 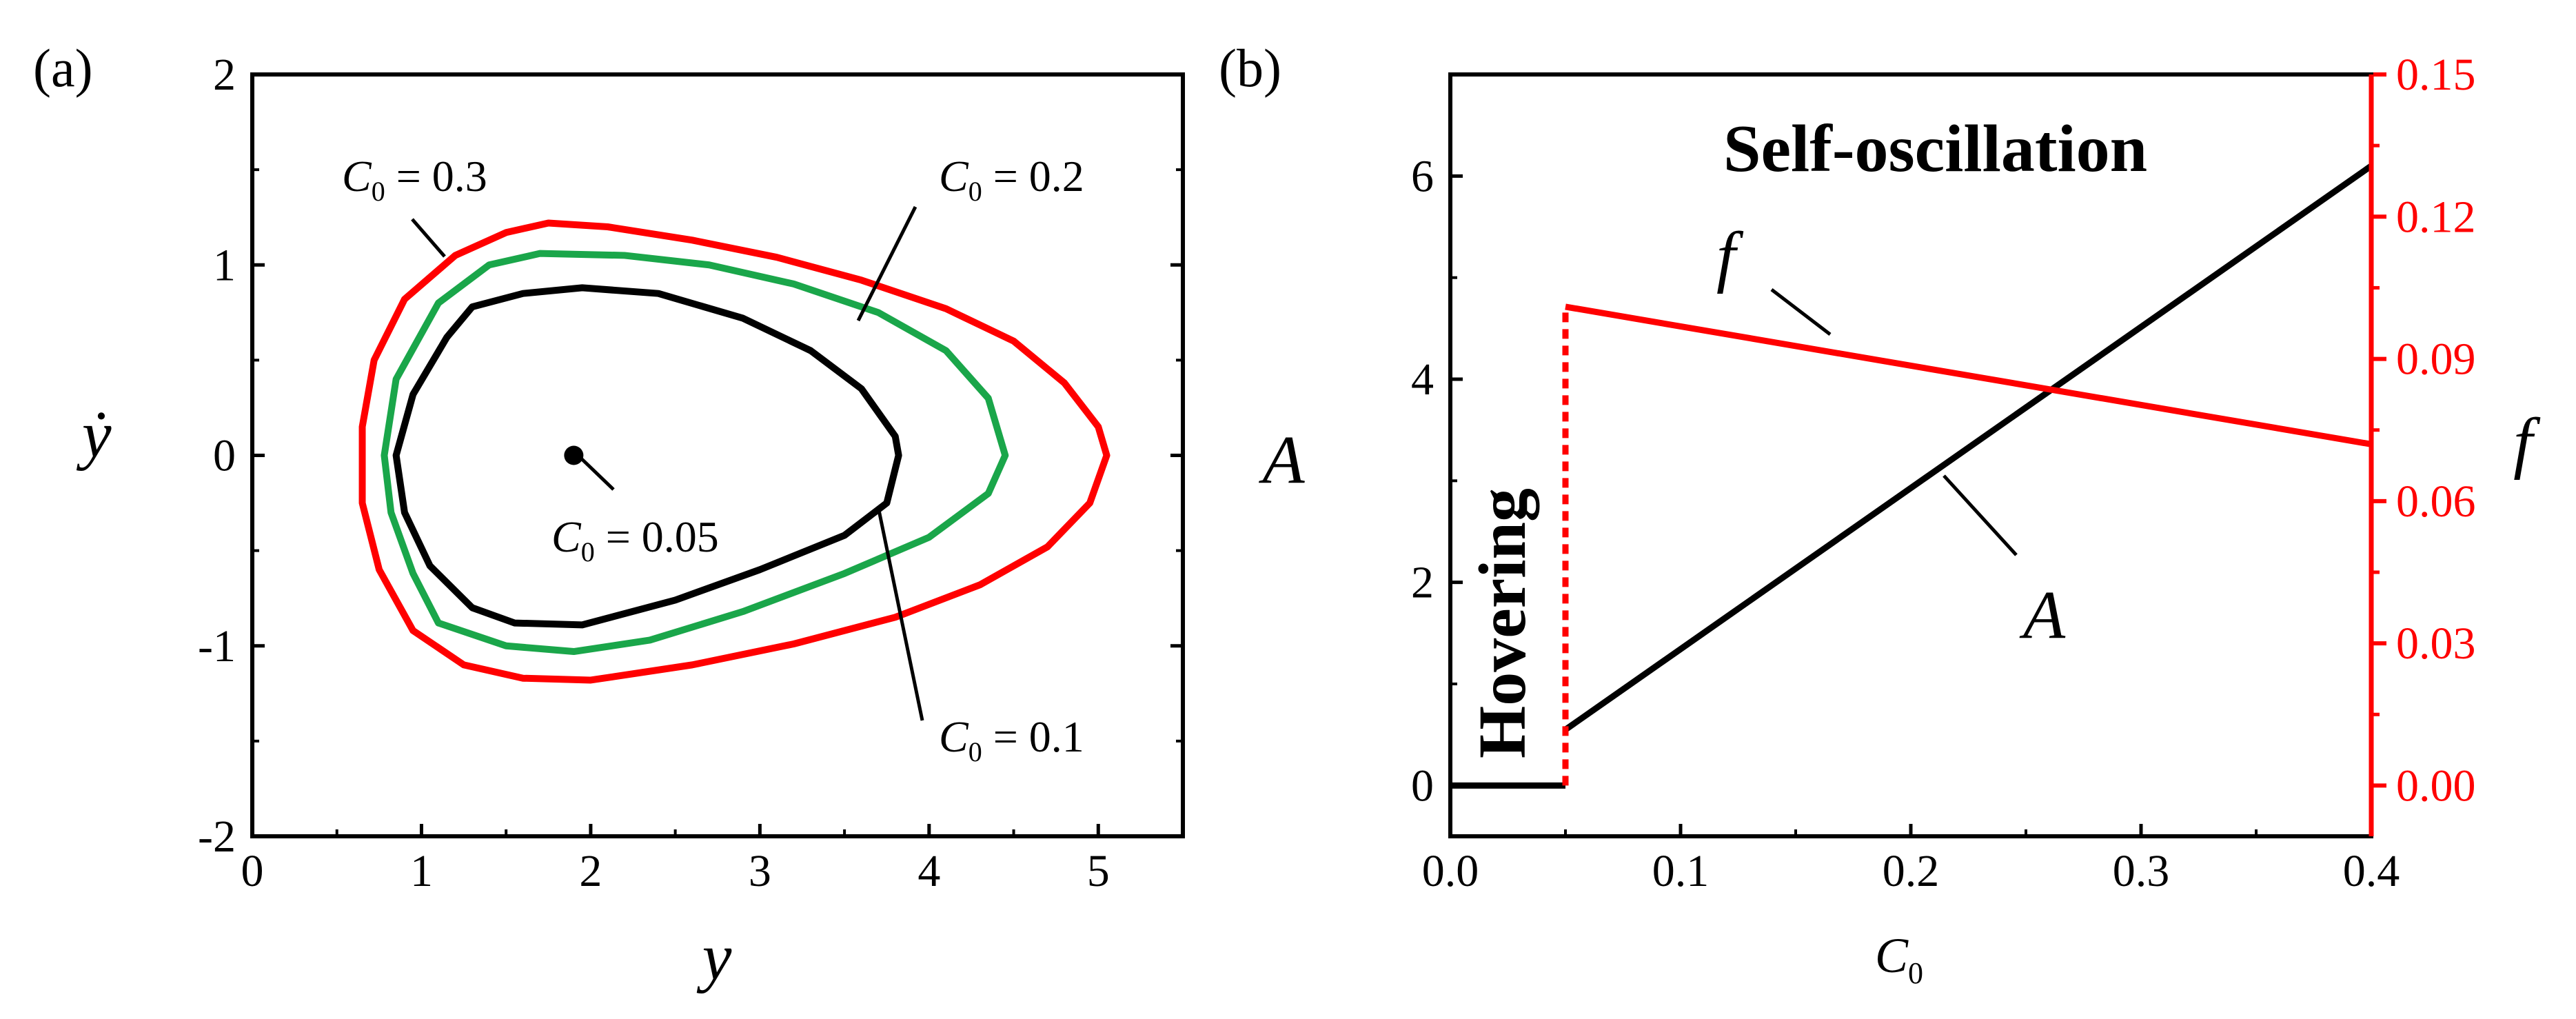 What do you see at coordinates (1250, 68) in the screenshot?
I see `panel-b-label: (b)` at bounding box center [1250, 68].